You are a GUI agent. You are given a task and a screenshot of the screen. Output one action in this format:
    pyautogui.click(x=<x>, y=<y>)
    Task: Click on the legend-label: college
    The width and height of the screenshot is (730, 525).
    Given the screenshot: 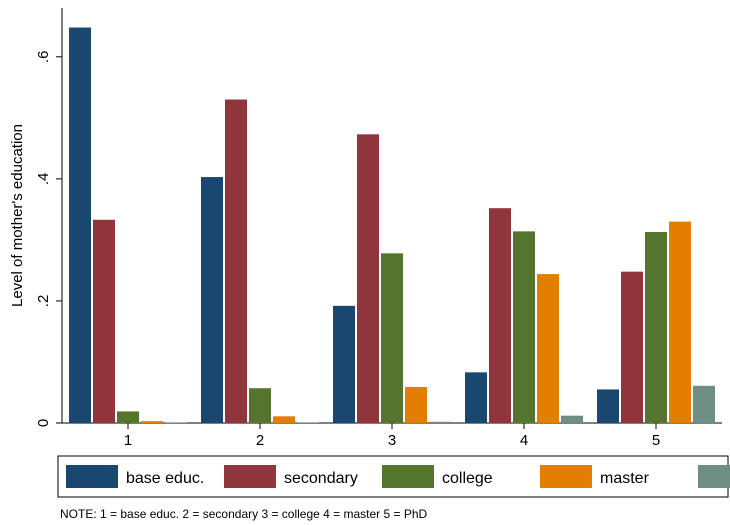 What is the action you would take?
    pyautogui.click(x=467, y=478)
    